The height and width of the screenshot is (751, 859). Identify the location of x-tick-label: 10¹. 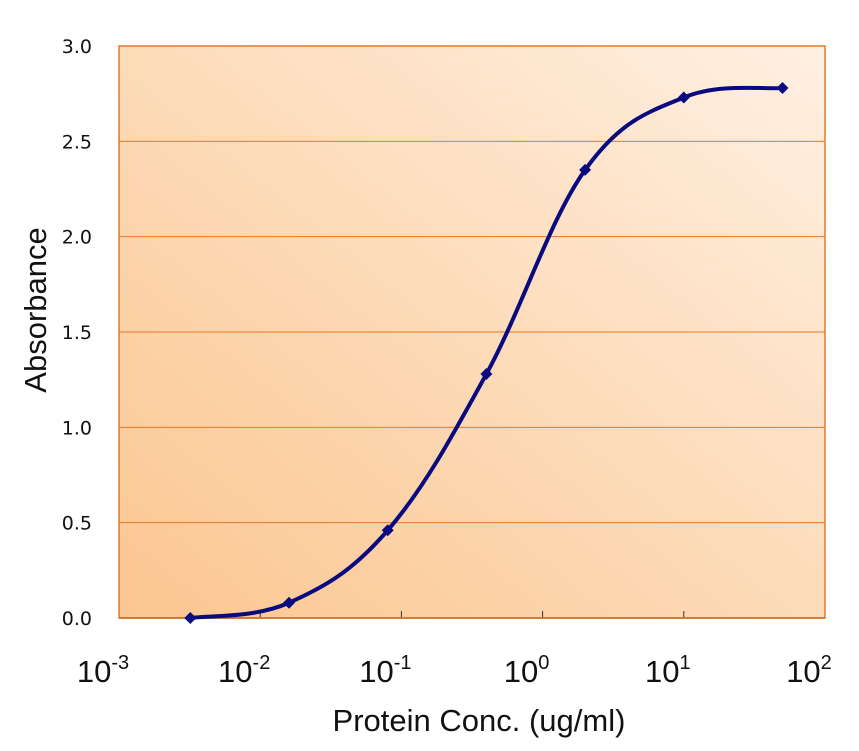
(668, 670).